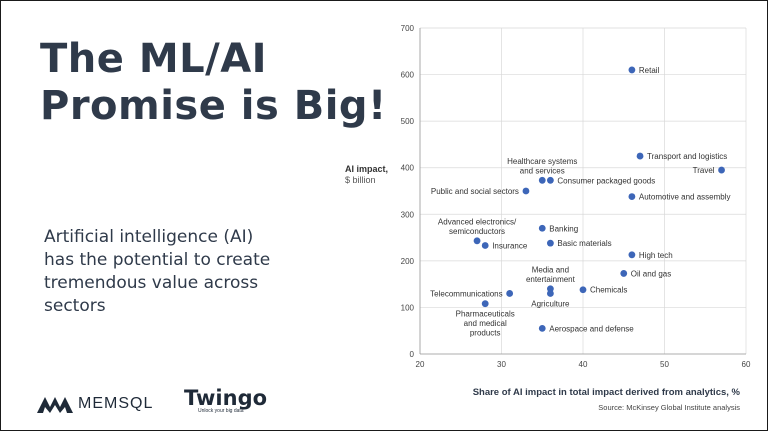 This screenshot has width=768, height=431. I want to click on data-point-label: Chemicals, so click(608, 290).